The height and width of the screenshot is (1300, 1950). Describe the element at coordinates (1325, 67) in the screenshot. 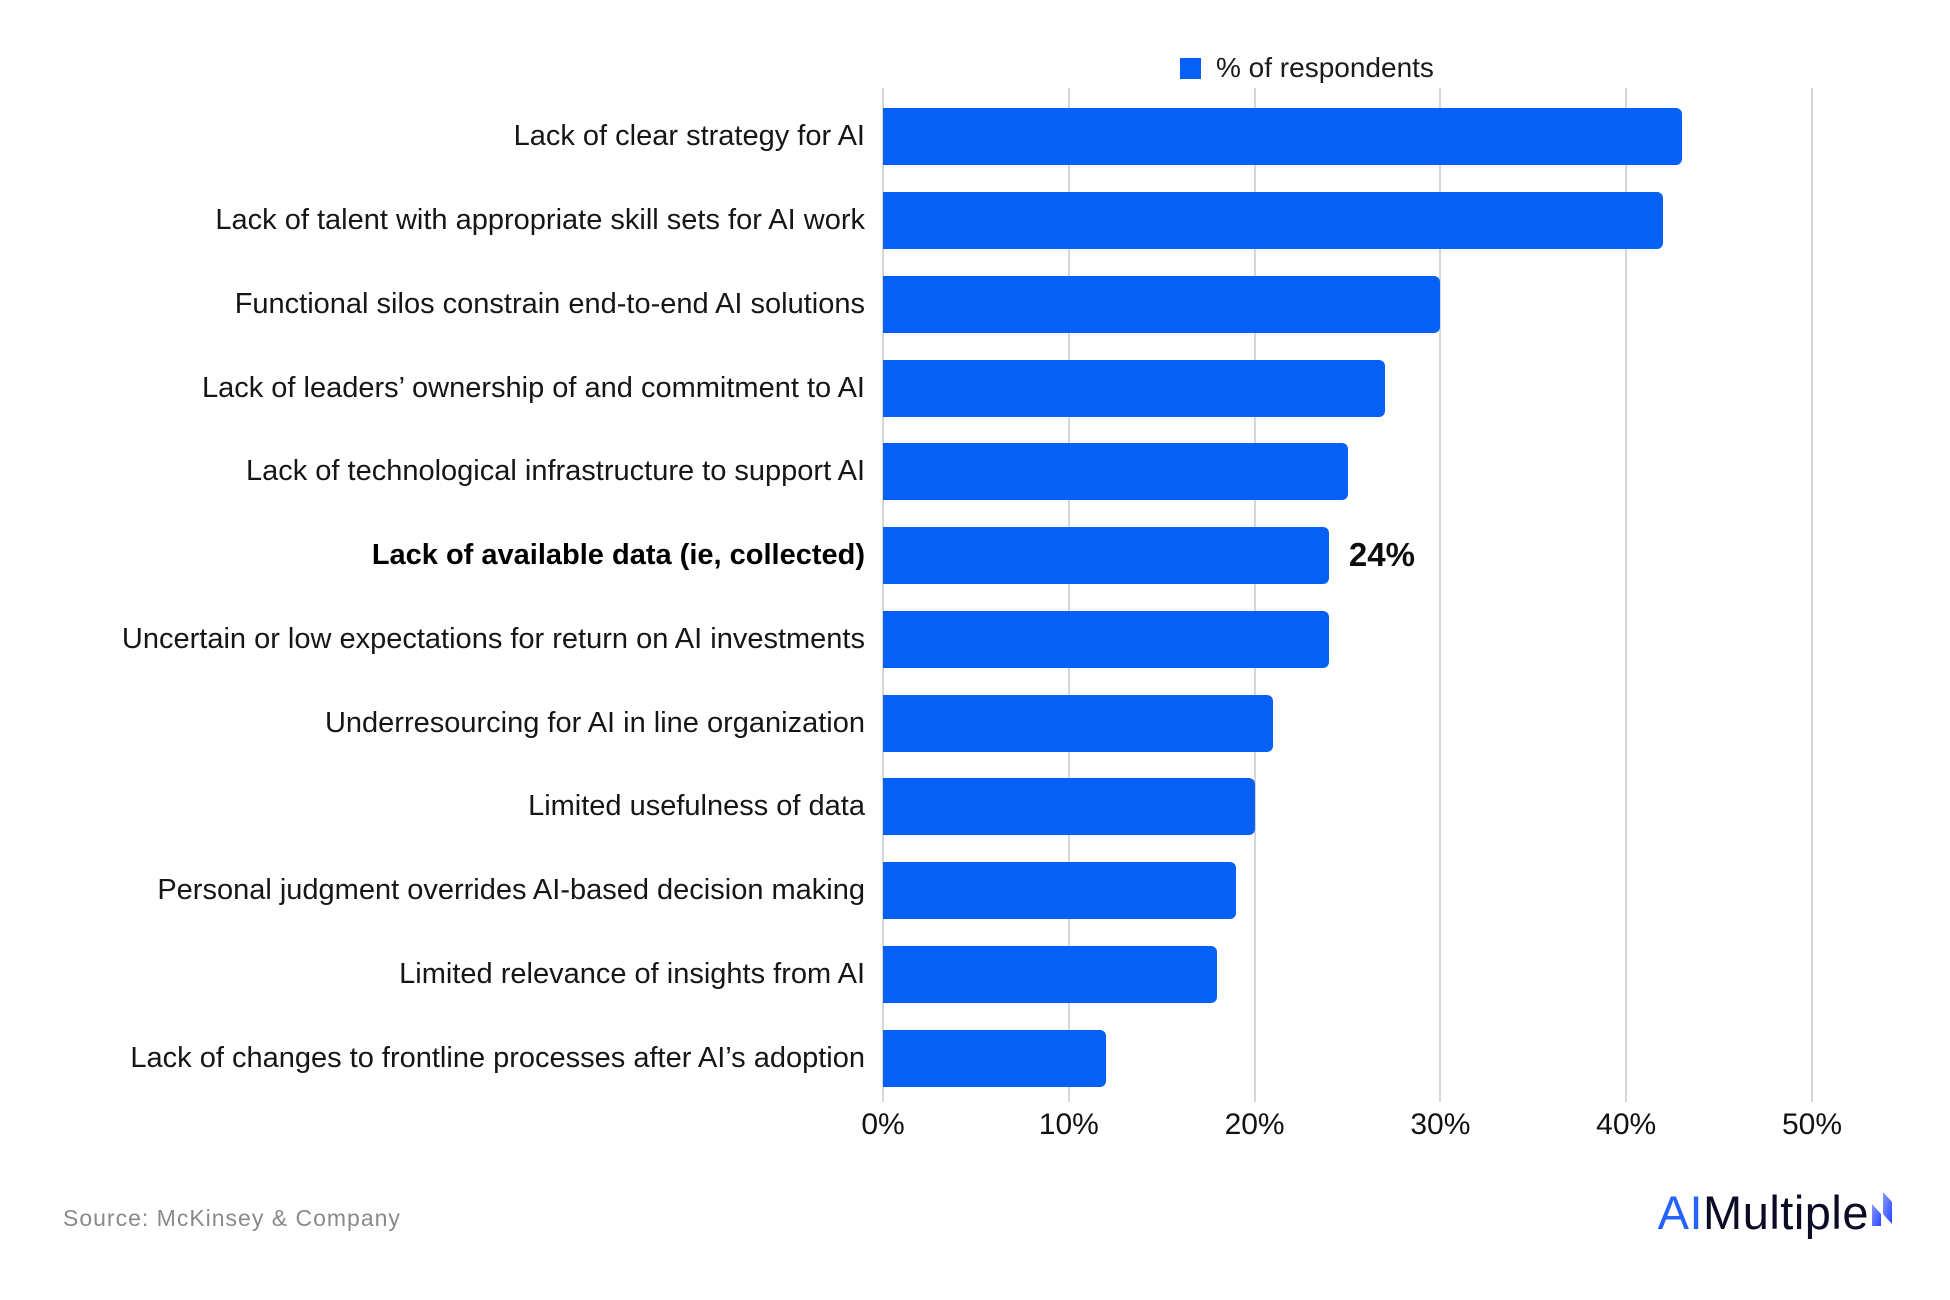

I see `legend-label: % of respondents` at that location.